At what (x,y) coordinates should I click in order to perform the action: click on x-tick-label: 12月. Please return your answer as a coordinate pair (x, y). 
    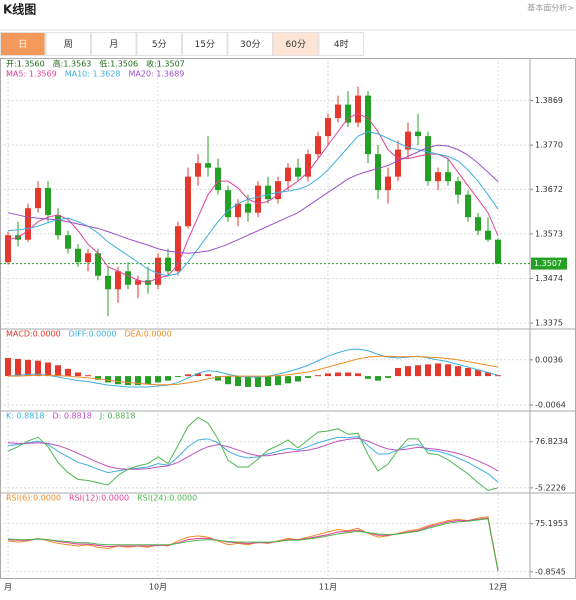
    Looking at the image, I should click on (498, 587).